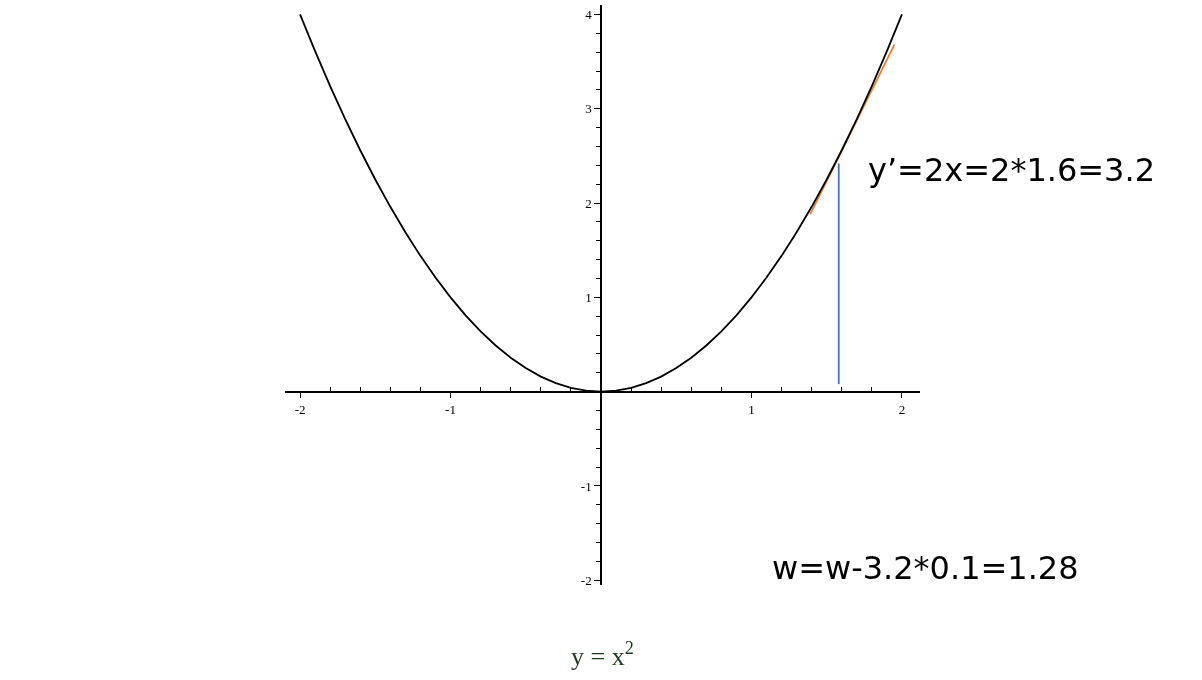 This screenshot has width=1202, height=680. Describe the element at coordinates (751, 410) in the screenshot. I see `x-tick-label: 1` at that location.